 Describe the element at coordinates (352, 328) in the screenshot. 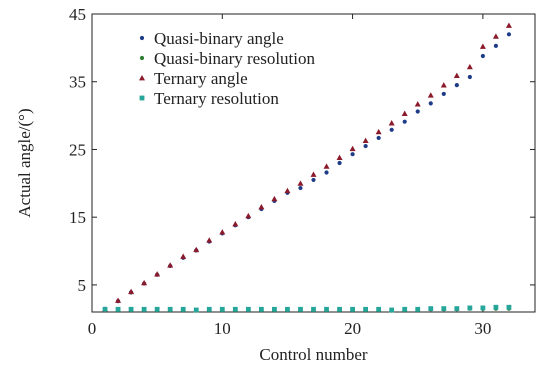

I see `x-tick-label: 20` at that location.